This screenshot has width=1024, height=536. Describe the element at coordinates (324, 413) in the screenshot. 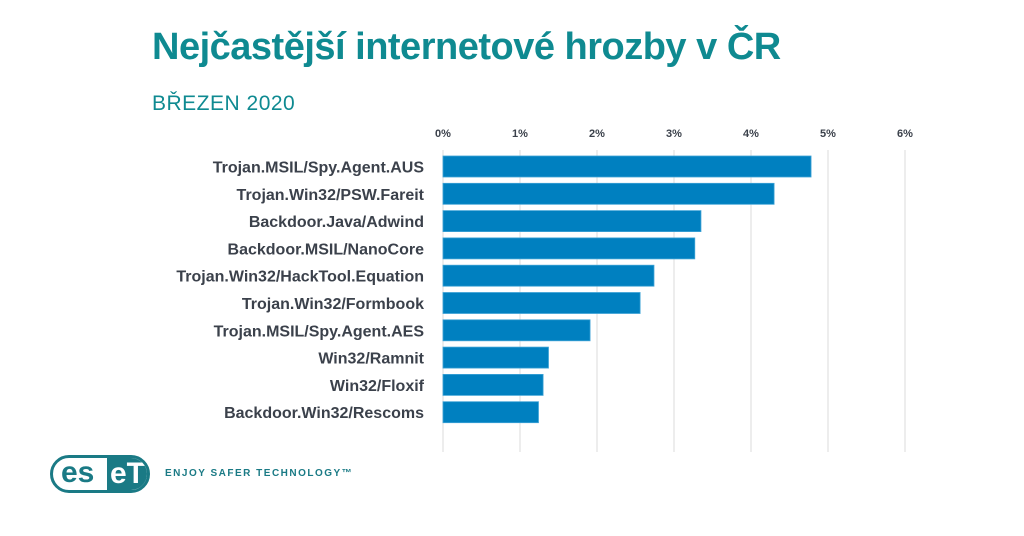

I see `category-label: Backdoor.Win32/Rescoms` at that location.